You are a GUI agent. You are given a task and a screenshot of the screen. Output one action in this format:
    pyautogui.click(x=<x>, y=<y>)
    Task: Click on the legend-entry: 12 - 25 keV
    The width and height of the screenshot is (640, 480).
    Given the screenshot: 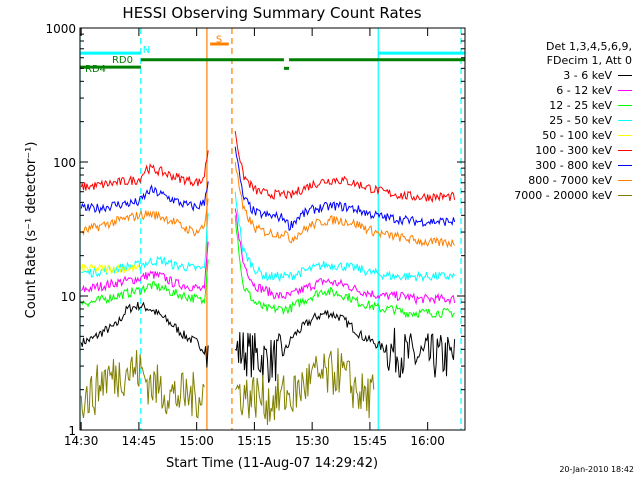 What is the action you would take?
    pyautogui.click(x=566, y=105)
    